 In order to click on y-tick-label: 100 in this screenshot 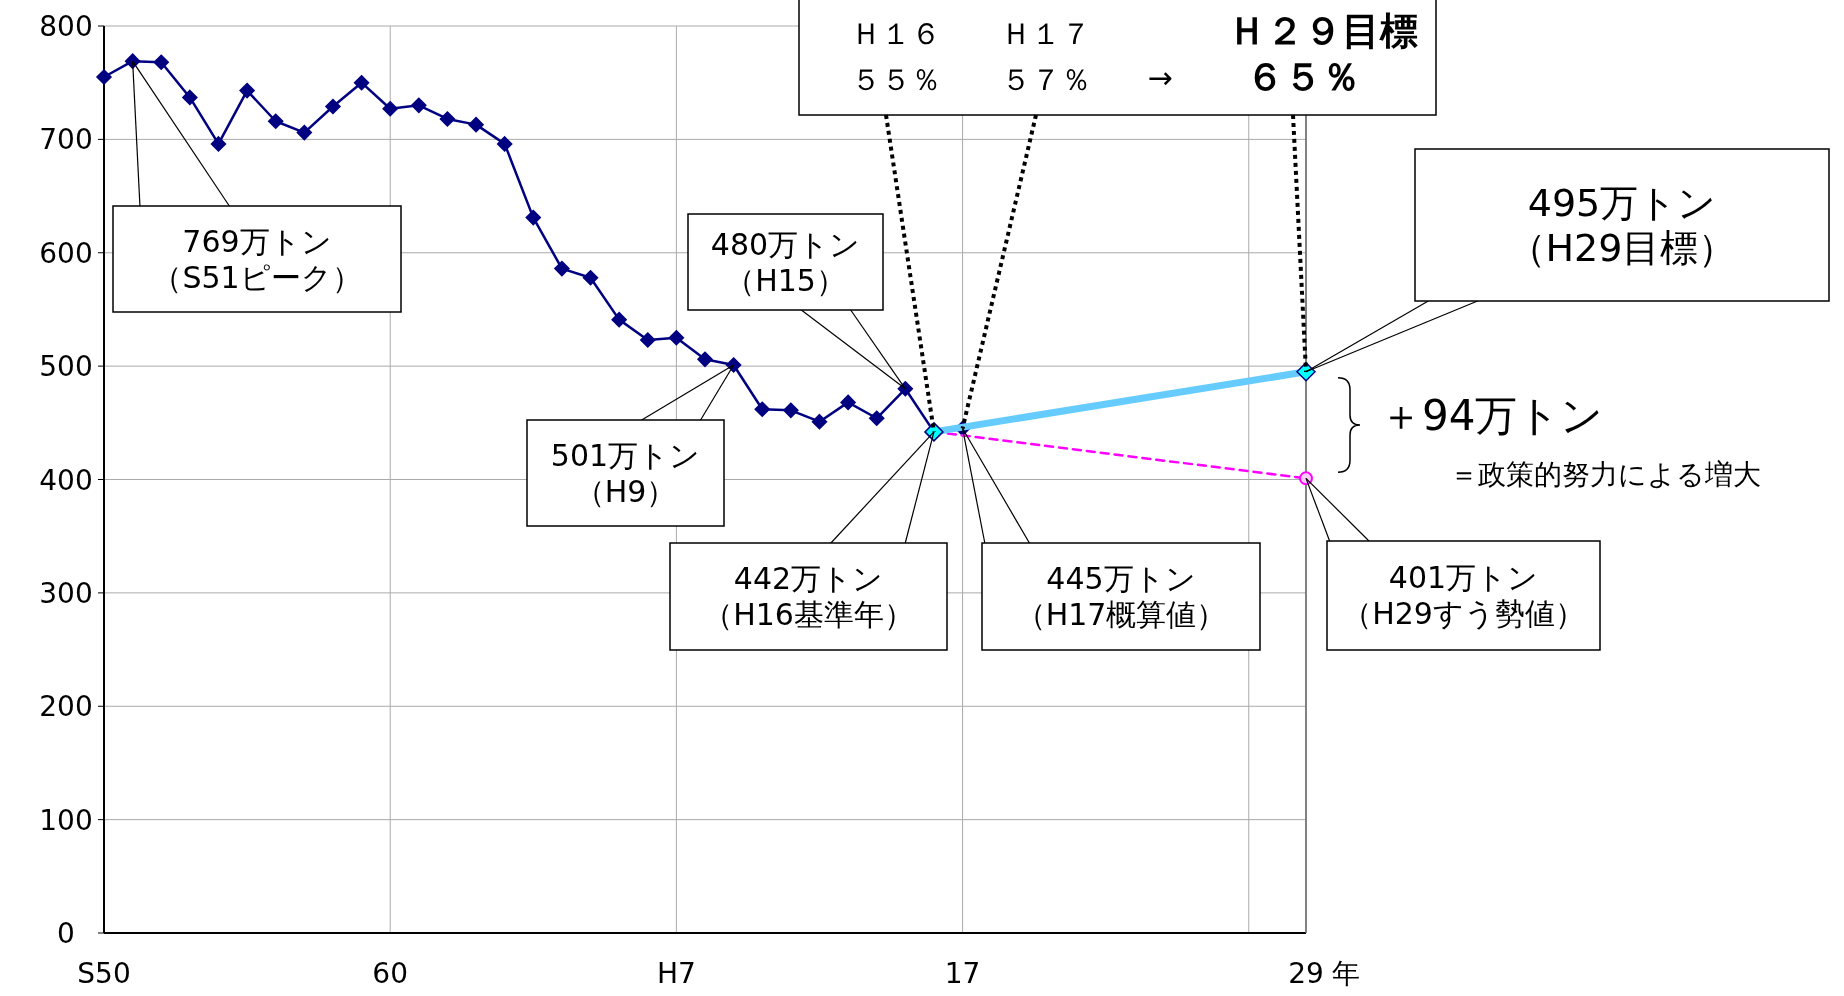, I will do `click(66, 820)`.